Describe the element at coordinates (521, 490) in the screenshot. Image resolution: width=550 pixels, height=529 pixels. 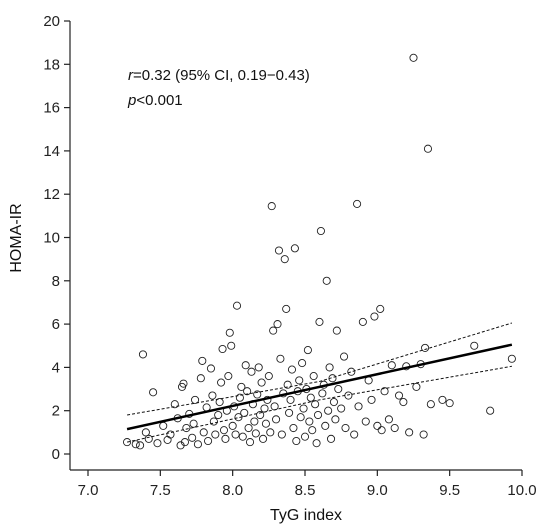
I see `x-tick-label: 10.0` at that location.